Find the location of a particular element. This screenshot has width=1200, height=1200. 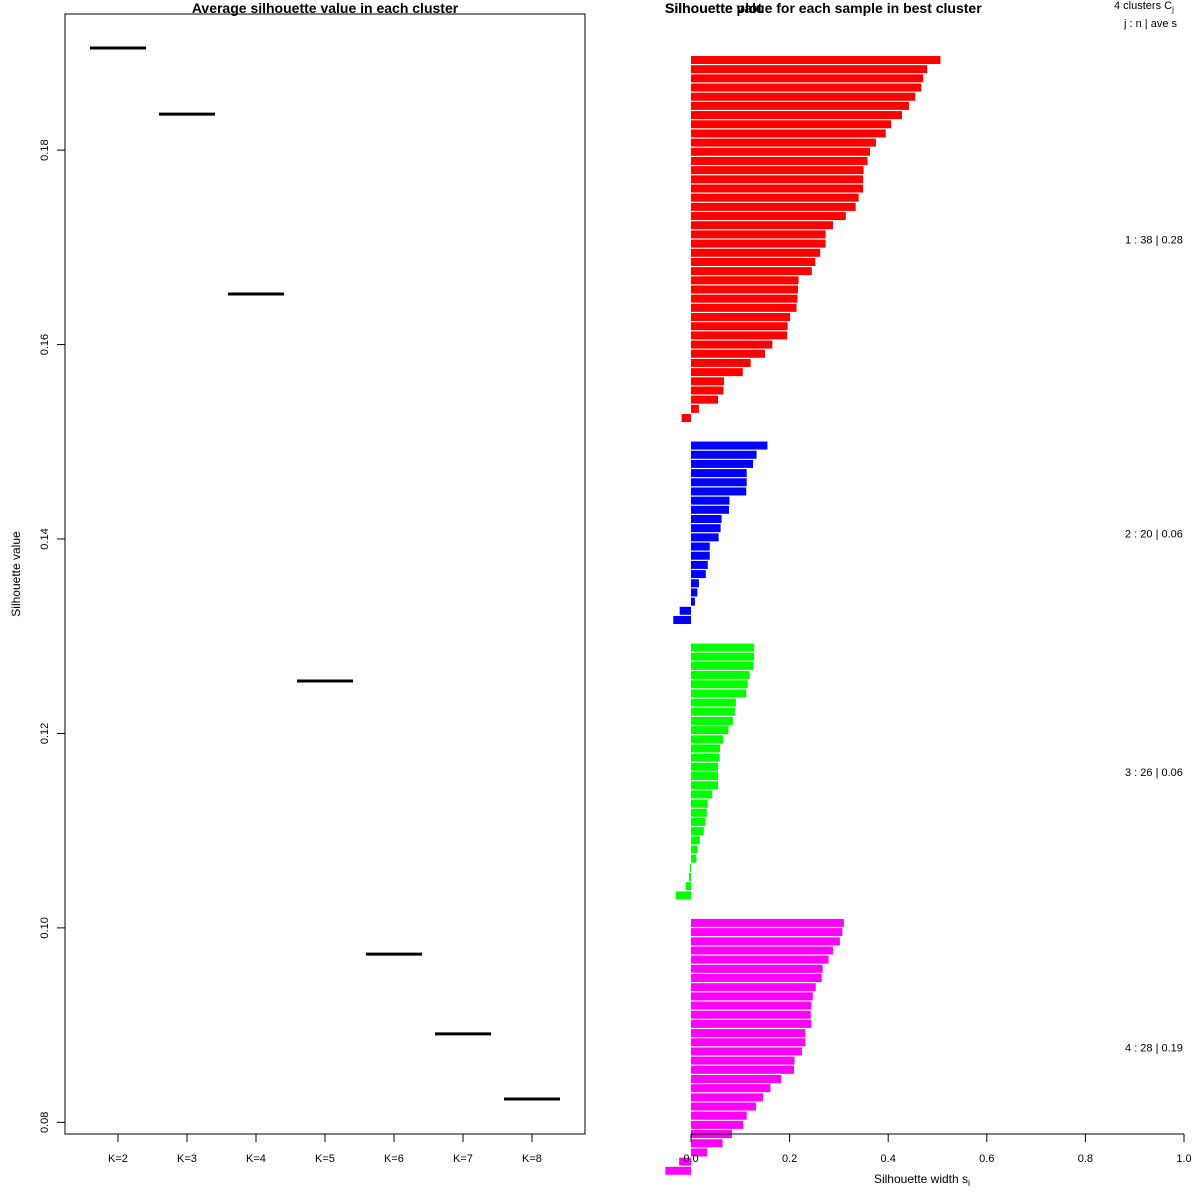

cluster-label-1: 1 : 38 | 0.28 is located at coordinates (1154, 241).